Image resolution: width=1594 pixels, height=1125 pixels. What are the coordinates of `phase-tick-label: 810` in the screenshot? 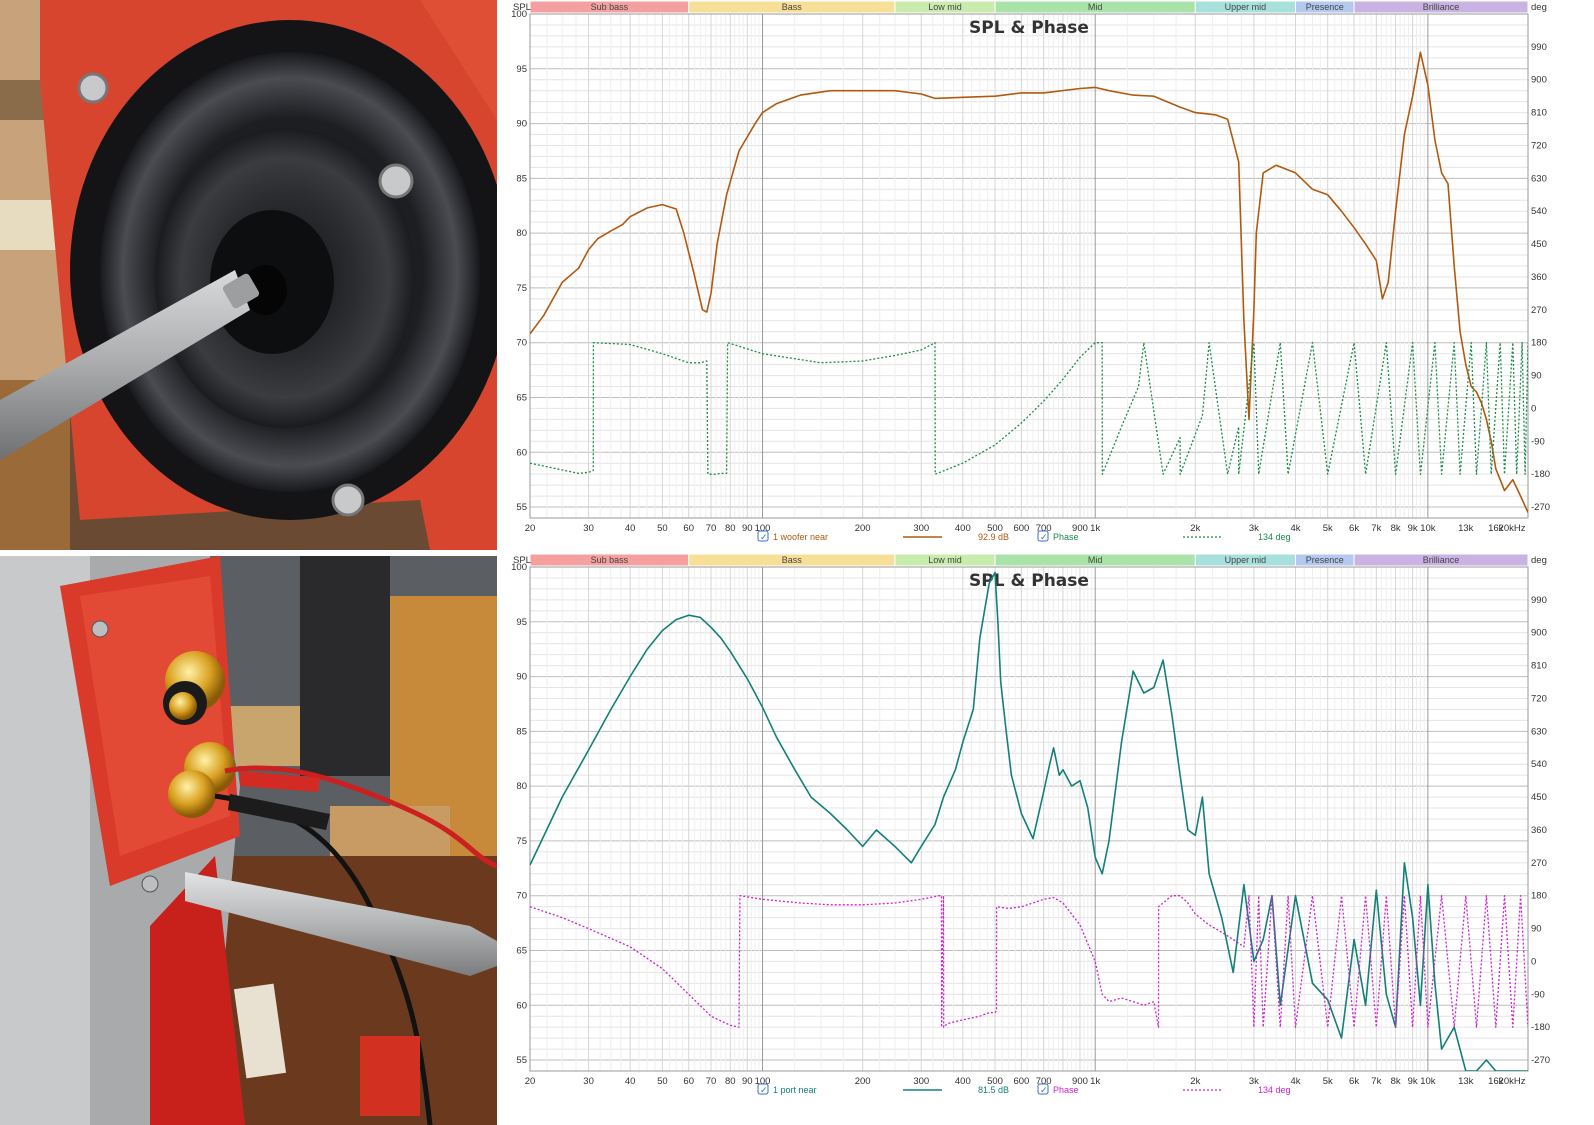 It's located at (1539, 113).